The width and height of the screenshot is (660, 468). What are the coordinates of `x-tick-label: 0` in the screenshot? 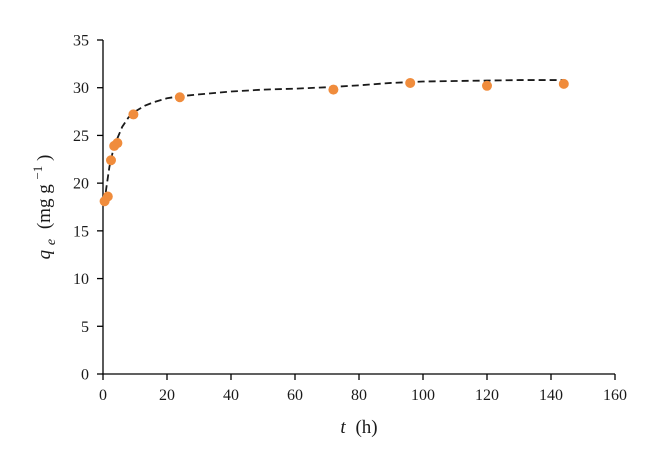 It's located at (103, 395).